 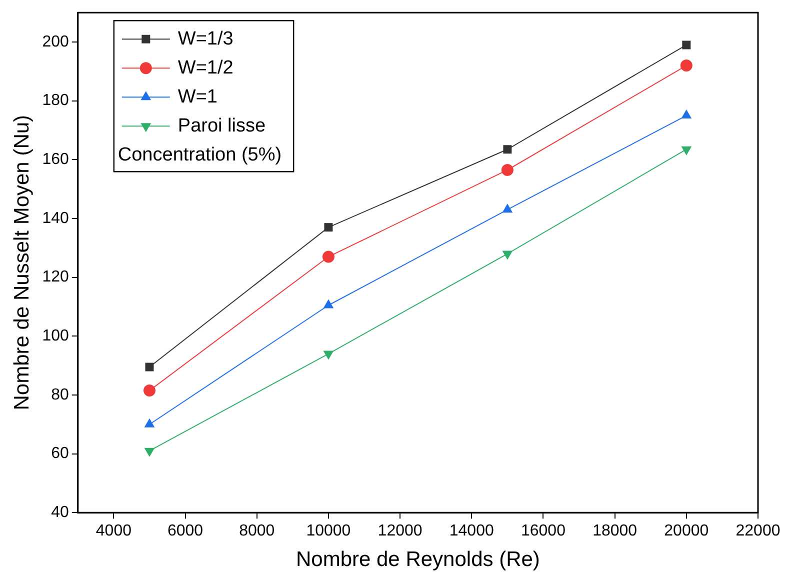 I want to click on x-axis-title: Nombre de Reynolds (Re), so click(x=418, y=560).